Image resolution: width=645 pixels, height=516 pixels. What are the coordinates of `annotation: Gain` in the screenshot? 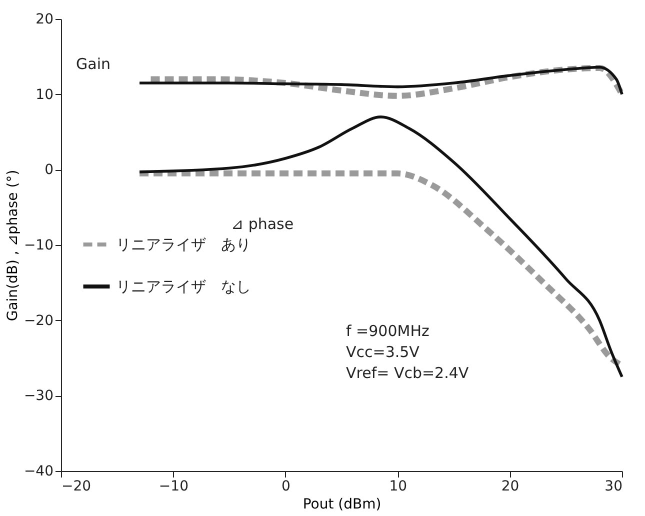 It's located at (93, 64).